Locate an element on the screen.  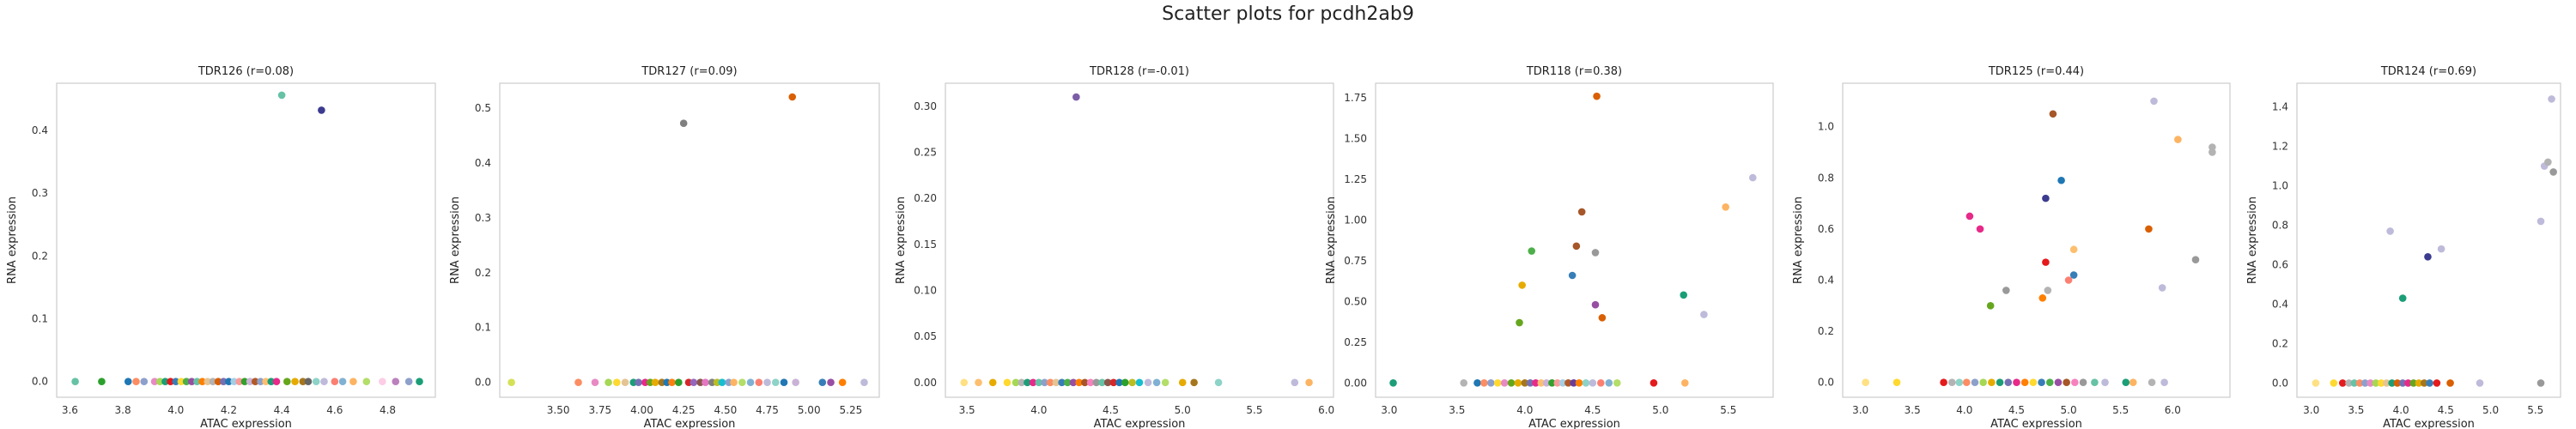
subplot-title: TDR125 (r=0.44) is located at coordinates (2036, 71).